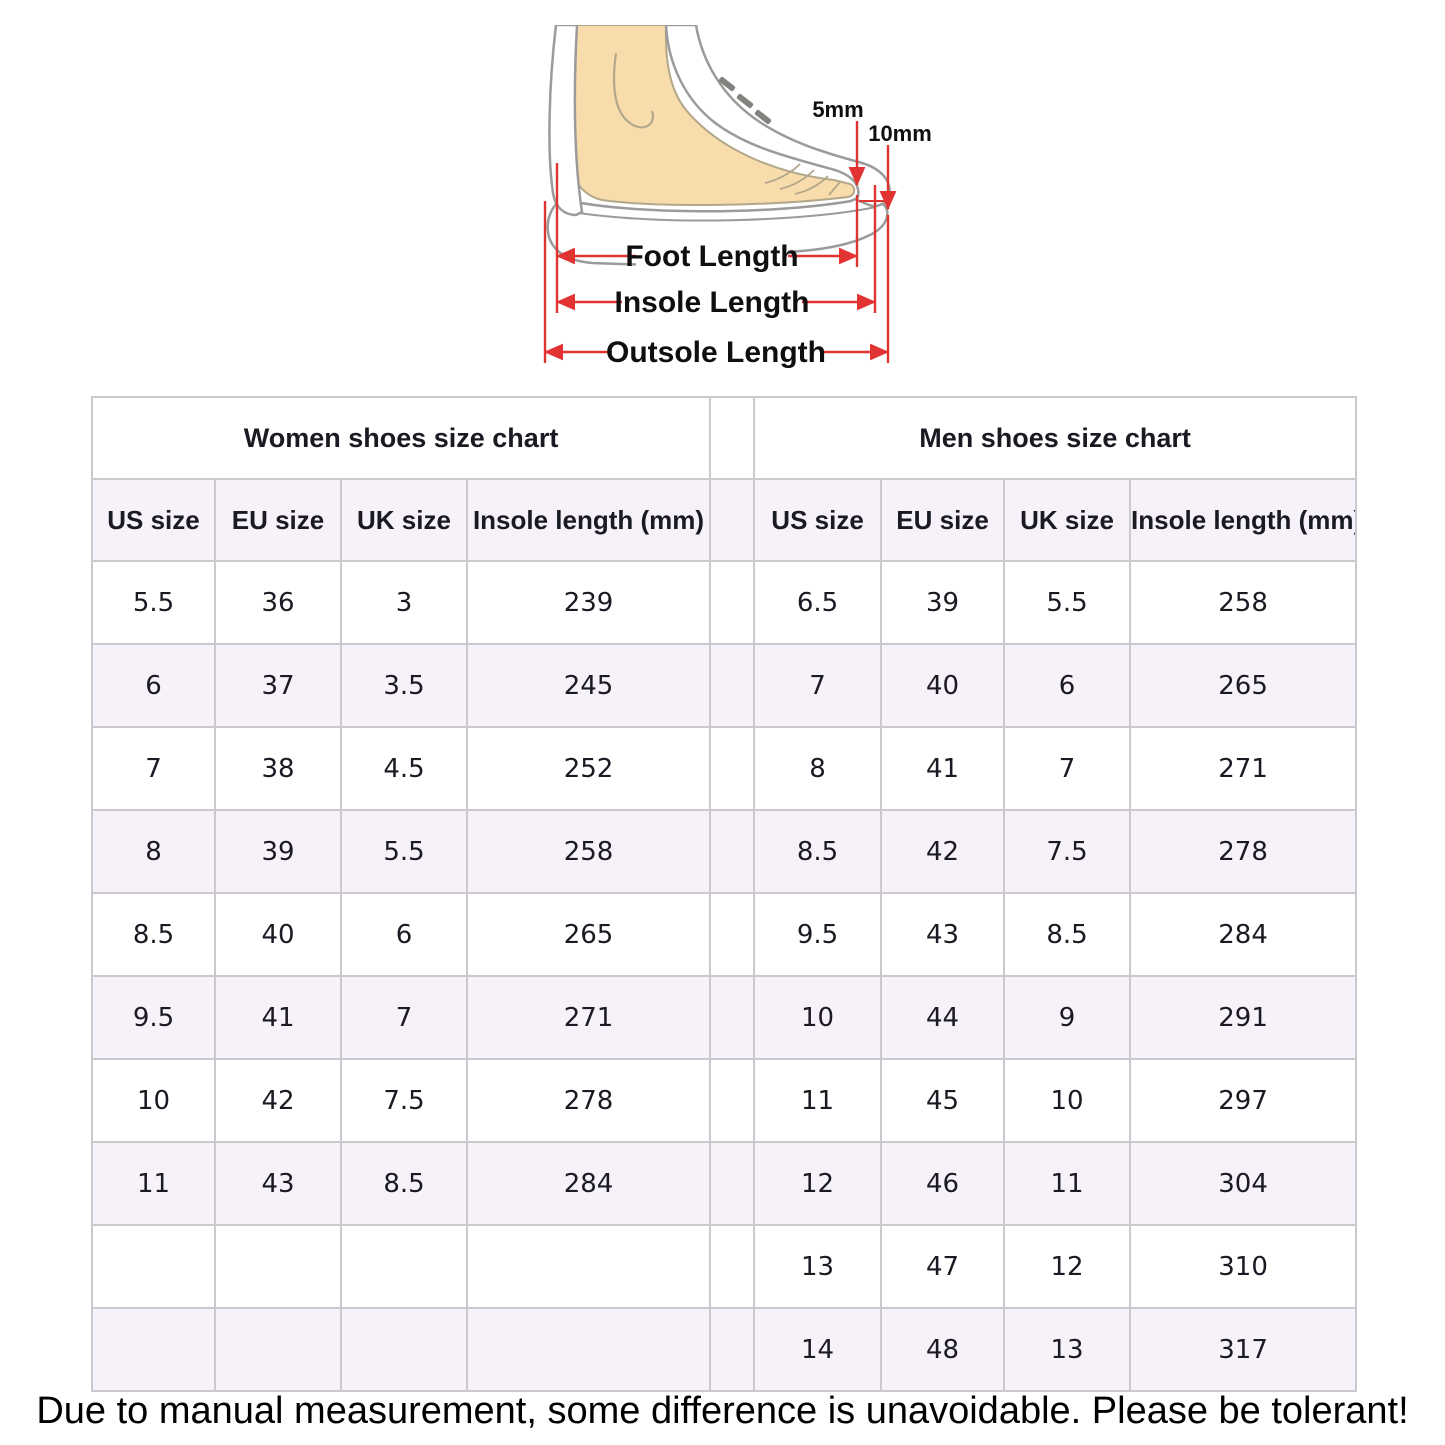 The width and height of the screenshot is (1445, 1445). Describe the element at coordinates (588, 602) in the screenshot. I see `table-cell: 239` at that location.